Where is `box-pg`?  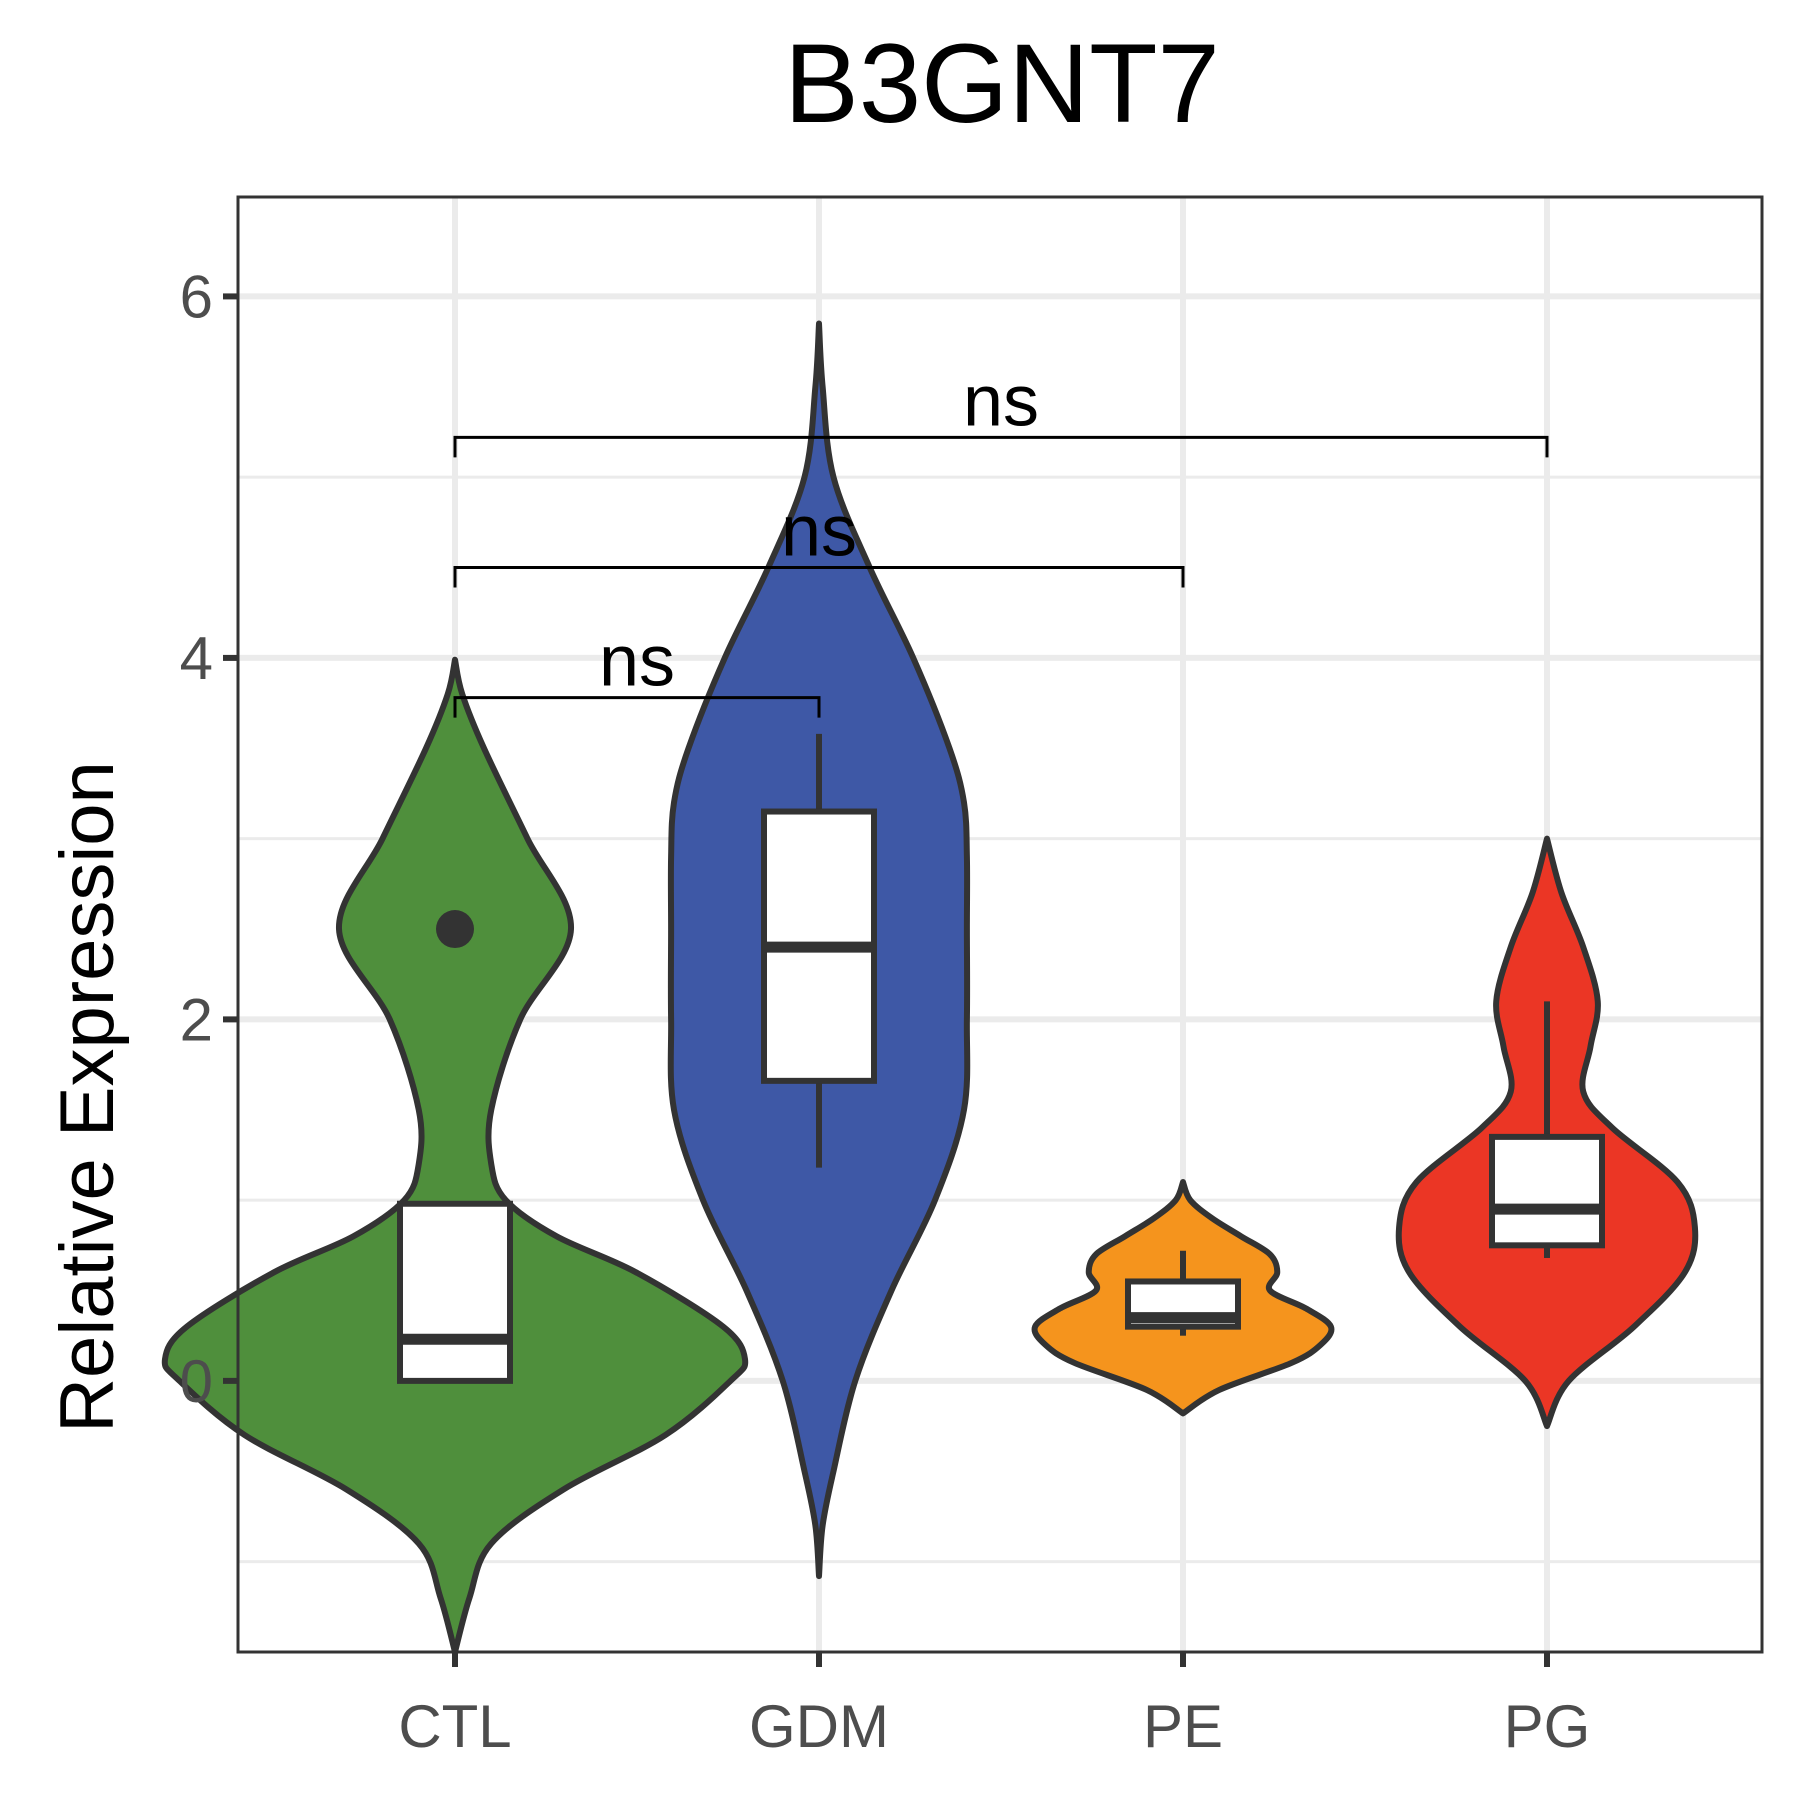
box-pg is located at coordinates (1547, 1191).